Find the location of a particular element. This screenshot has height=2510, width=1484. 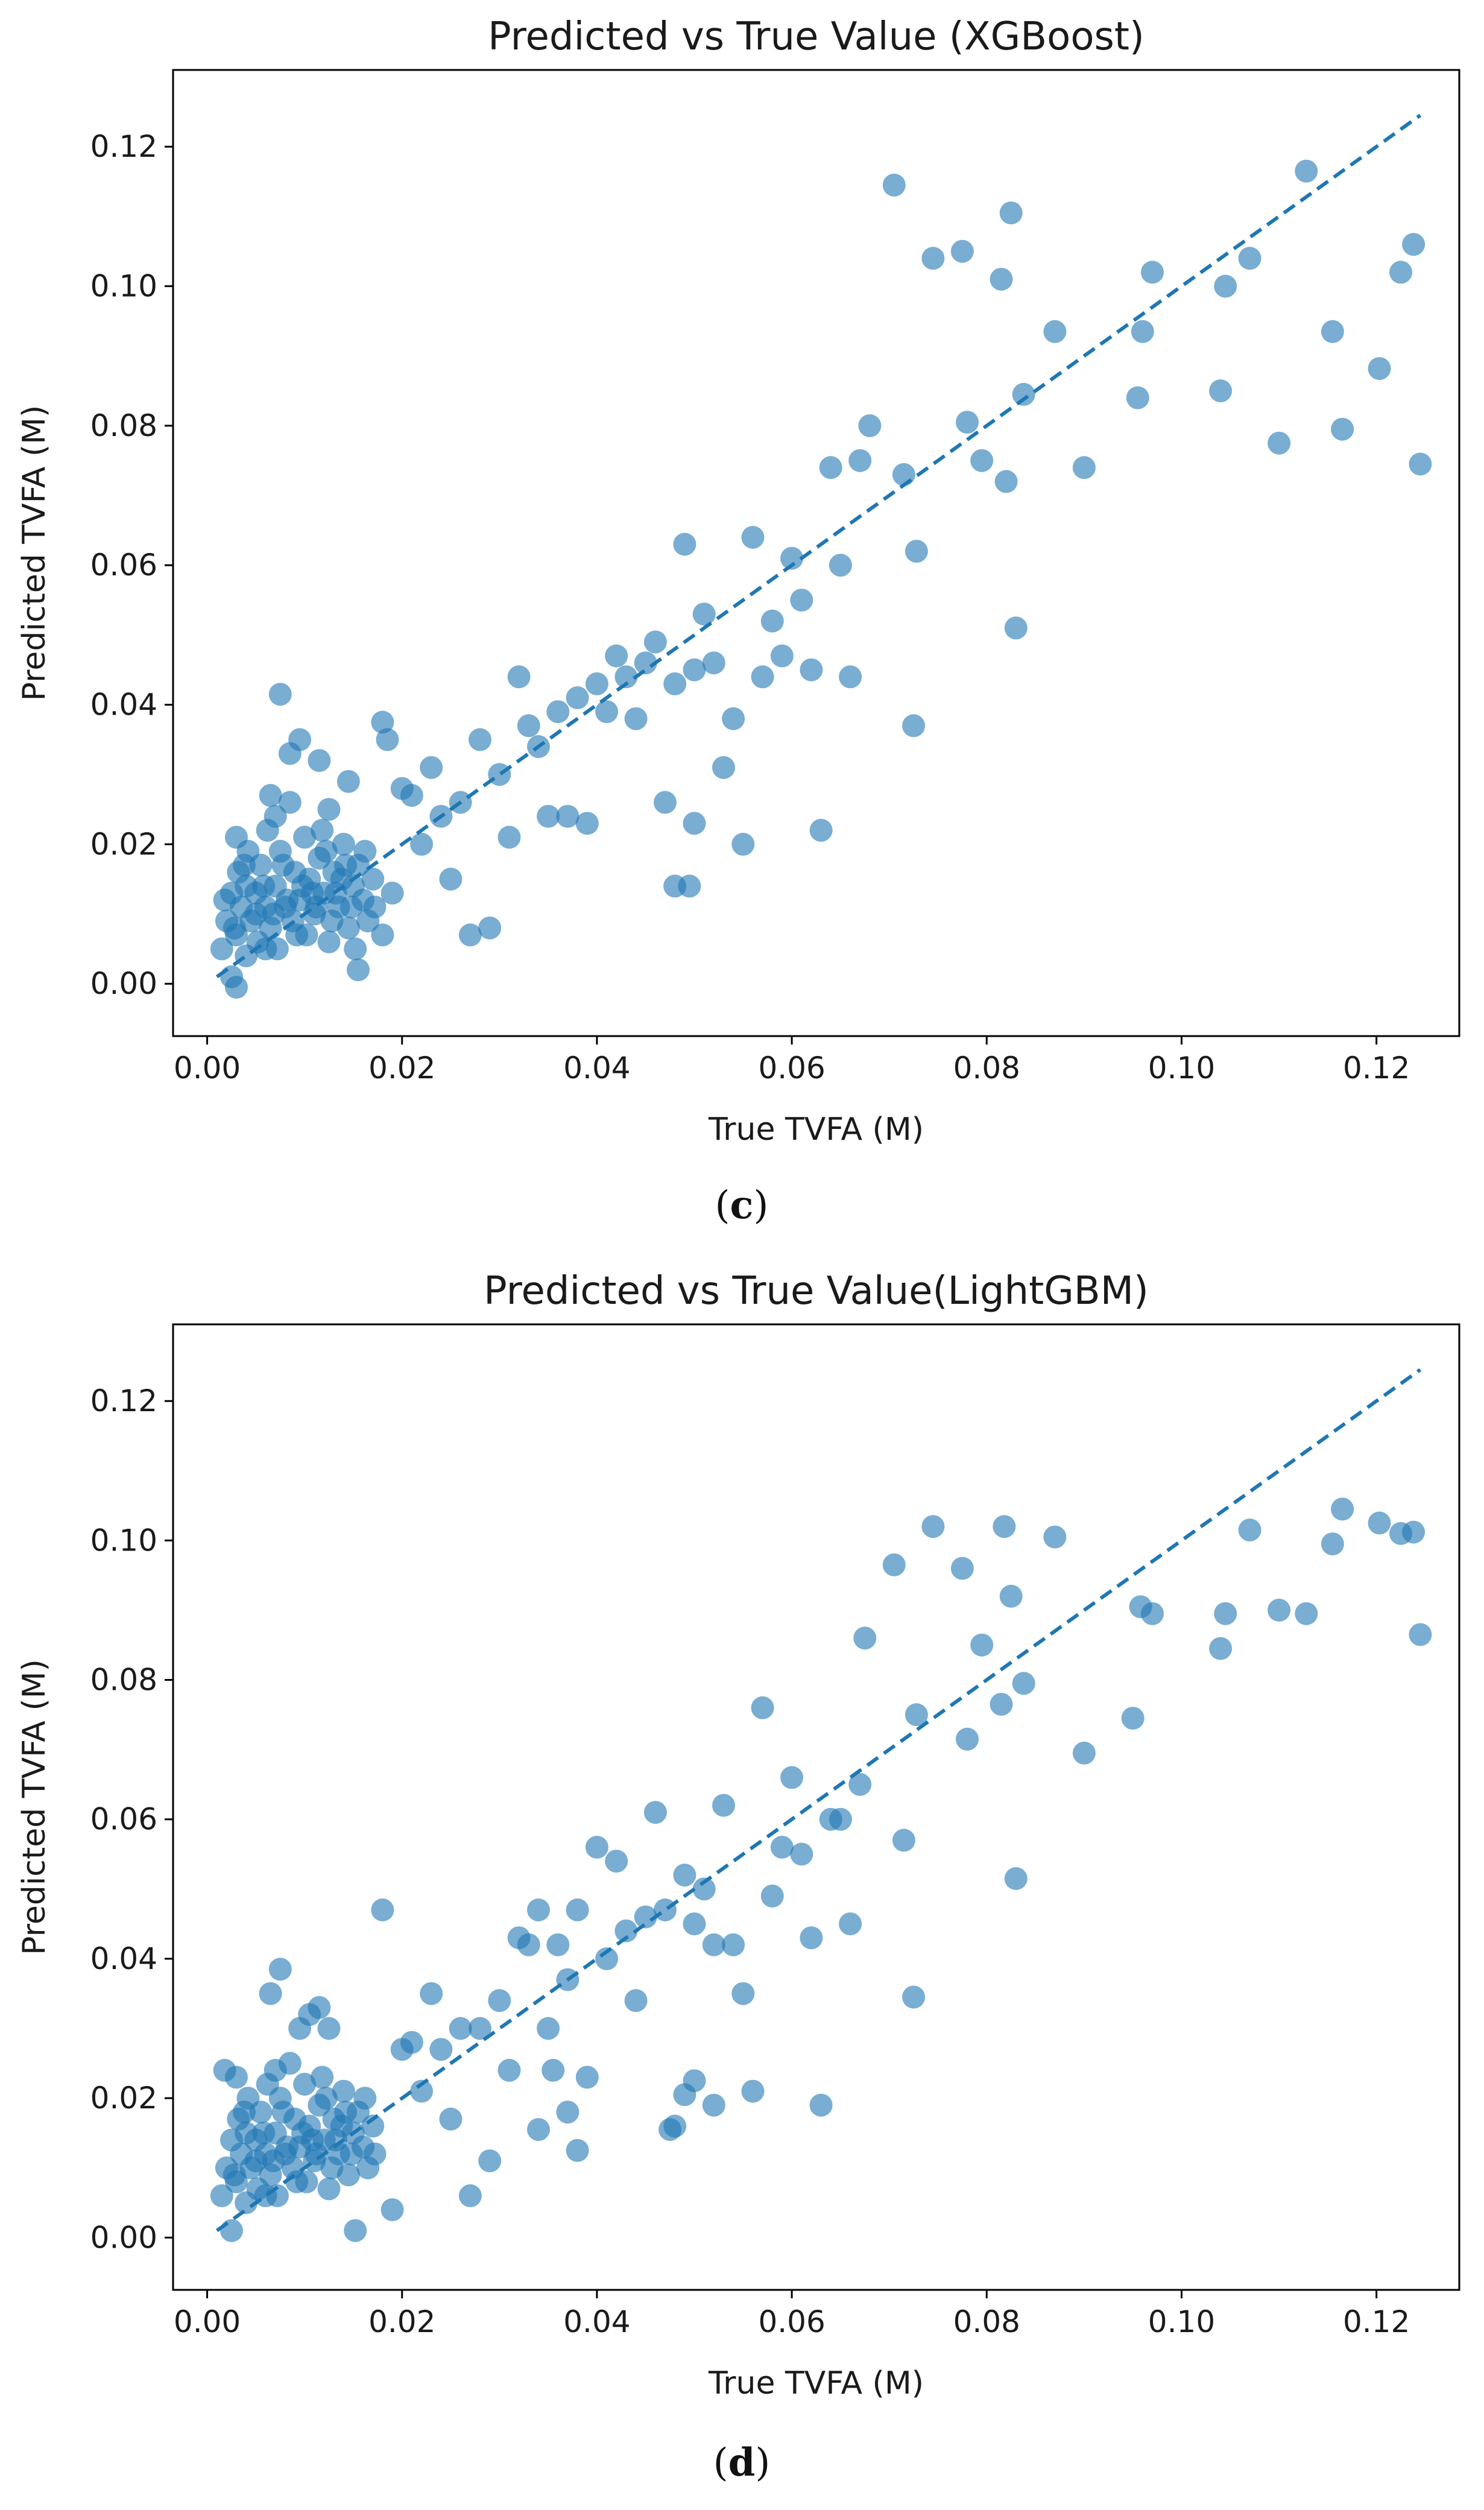

y-tick-label: 0.12 is located at coordinates (123, 1400).